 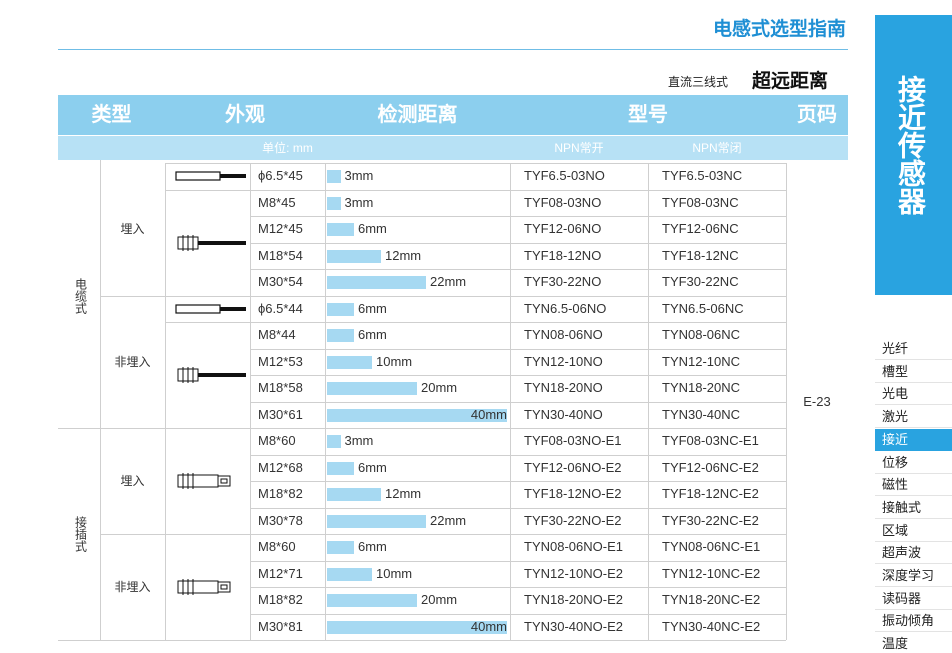 I want to click on model-nc: TYF12-06NC, so click(x=700, y=228).